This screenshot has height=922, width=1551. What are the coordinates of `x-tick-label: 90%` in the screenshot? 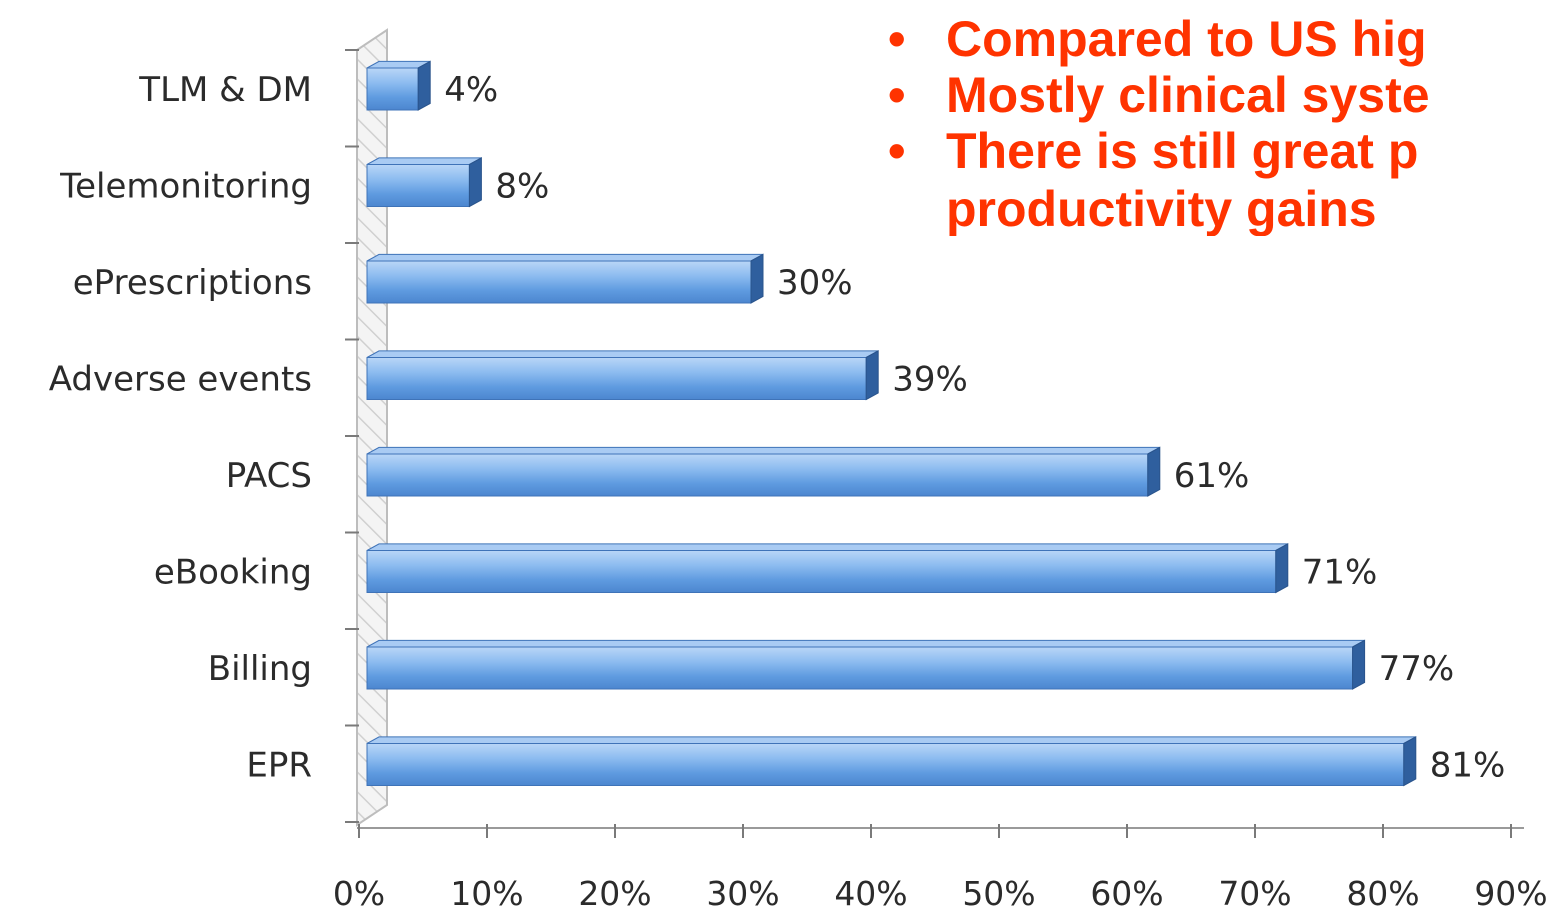 It's located at (1510, 893).